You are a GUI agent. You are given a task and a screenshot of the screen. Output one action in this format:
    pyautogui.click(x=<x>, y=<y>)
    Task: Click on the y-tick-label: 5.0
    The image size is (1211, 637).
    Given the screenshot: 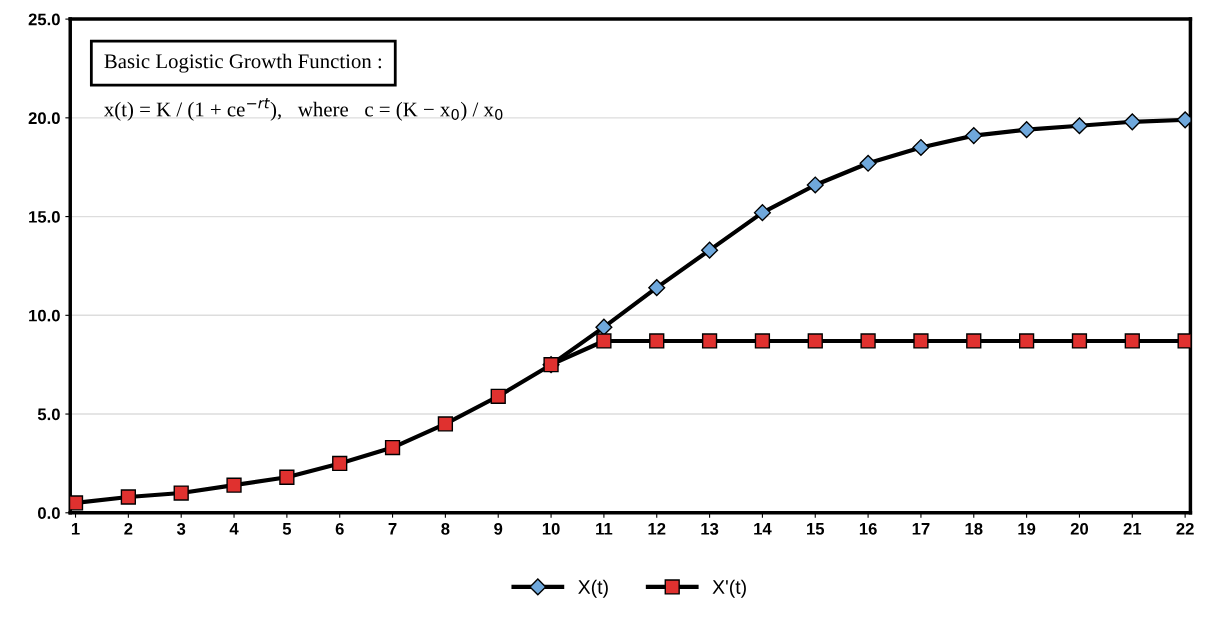 What is the action you would take?
    pyautogui.click(x=48, y=414)
    